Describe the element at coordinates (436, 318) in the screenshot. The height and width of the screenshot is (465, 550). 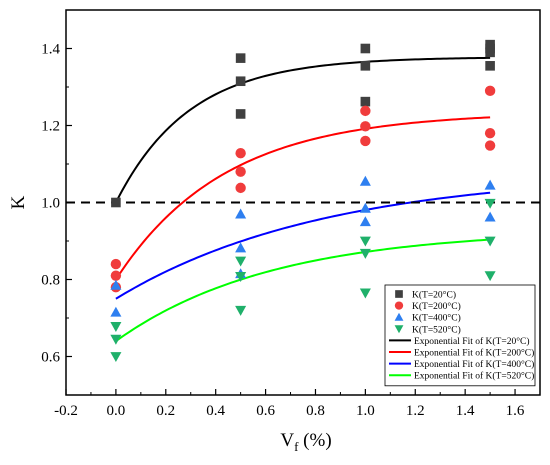
I see `legend-label: K(T=400°C)` at that location.